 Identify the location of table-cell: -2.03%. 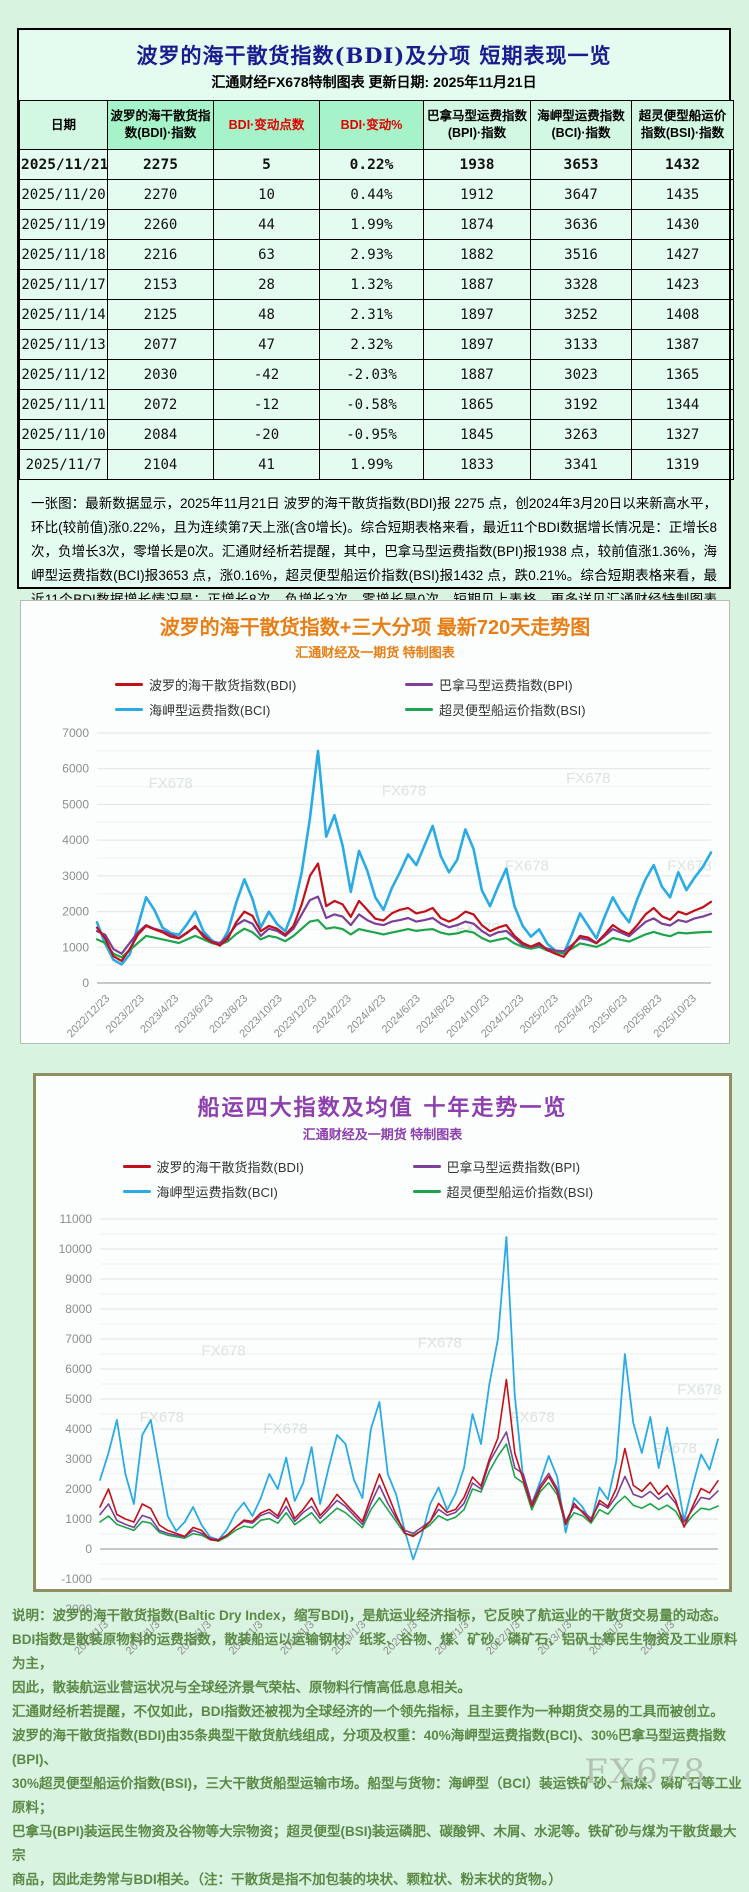
(371, 374).